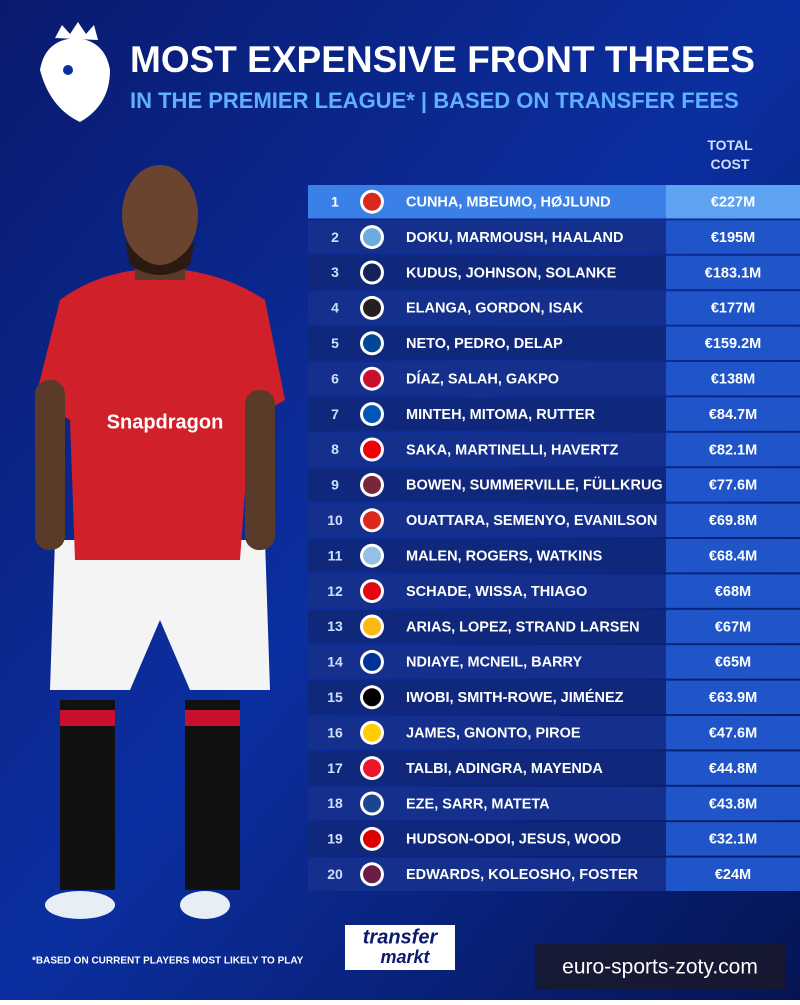  Describe the element at coordinates (501, 415) in the screenshot. I see `players: MINTEH, MITOMA, RUTTER` at that location.